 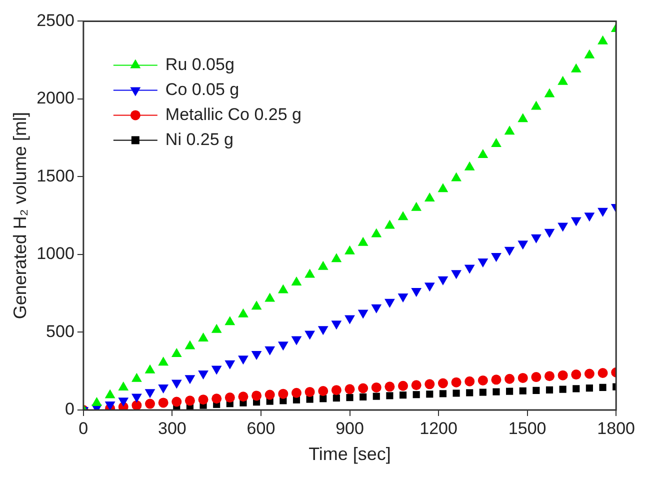 I want to click on legend-label: Ni 0.25 g, so click(x=199, y=139).